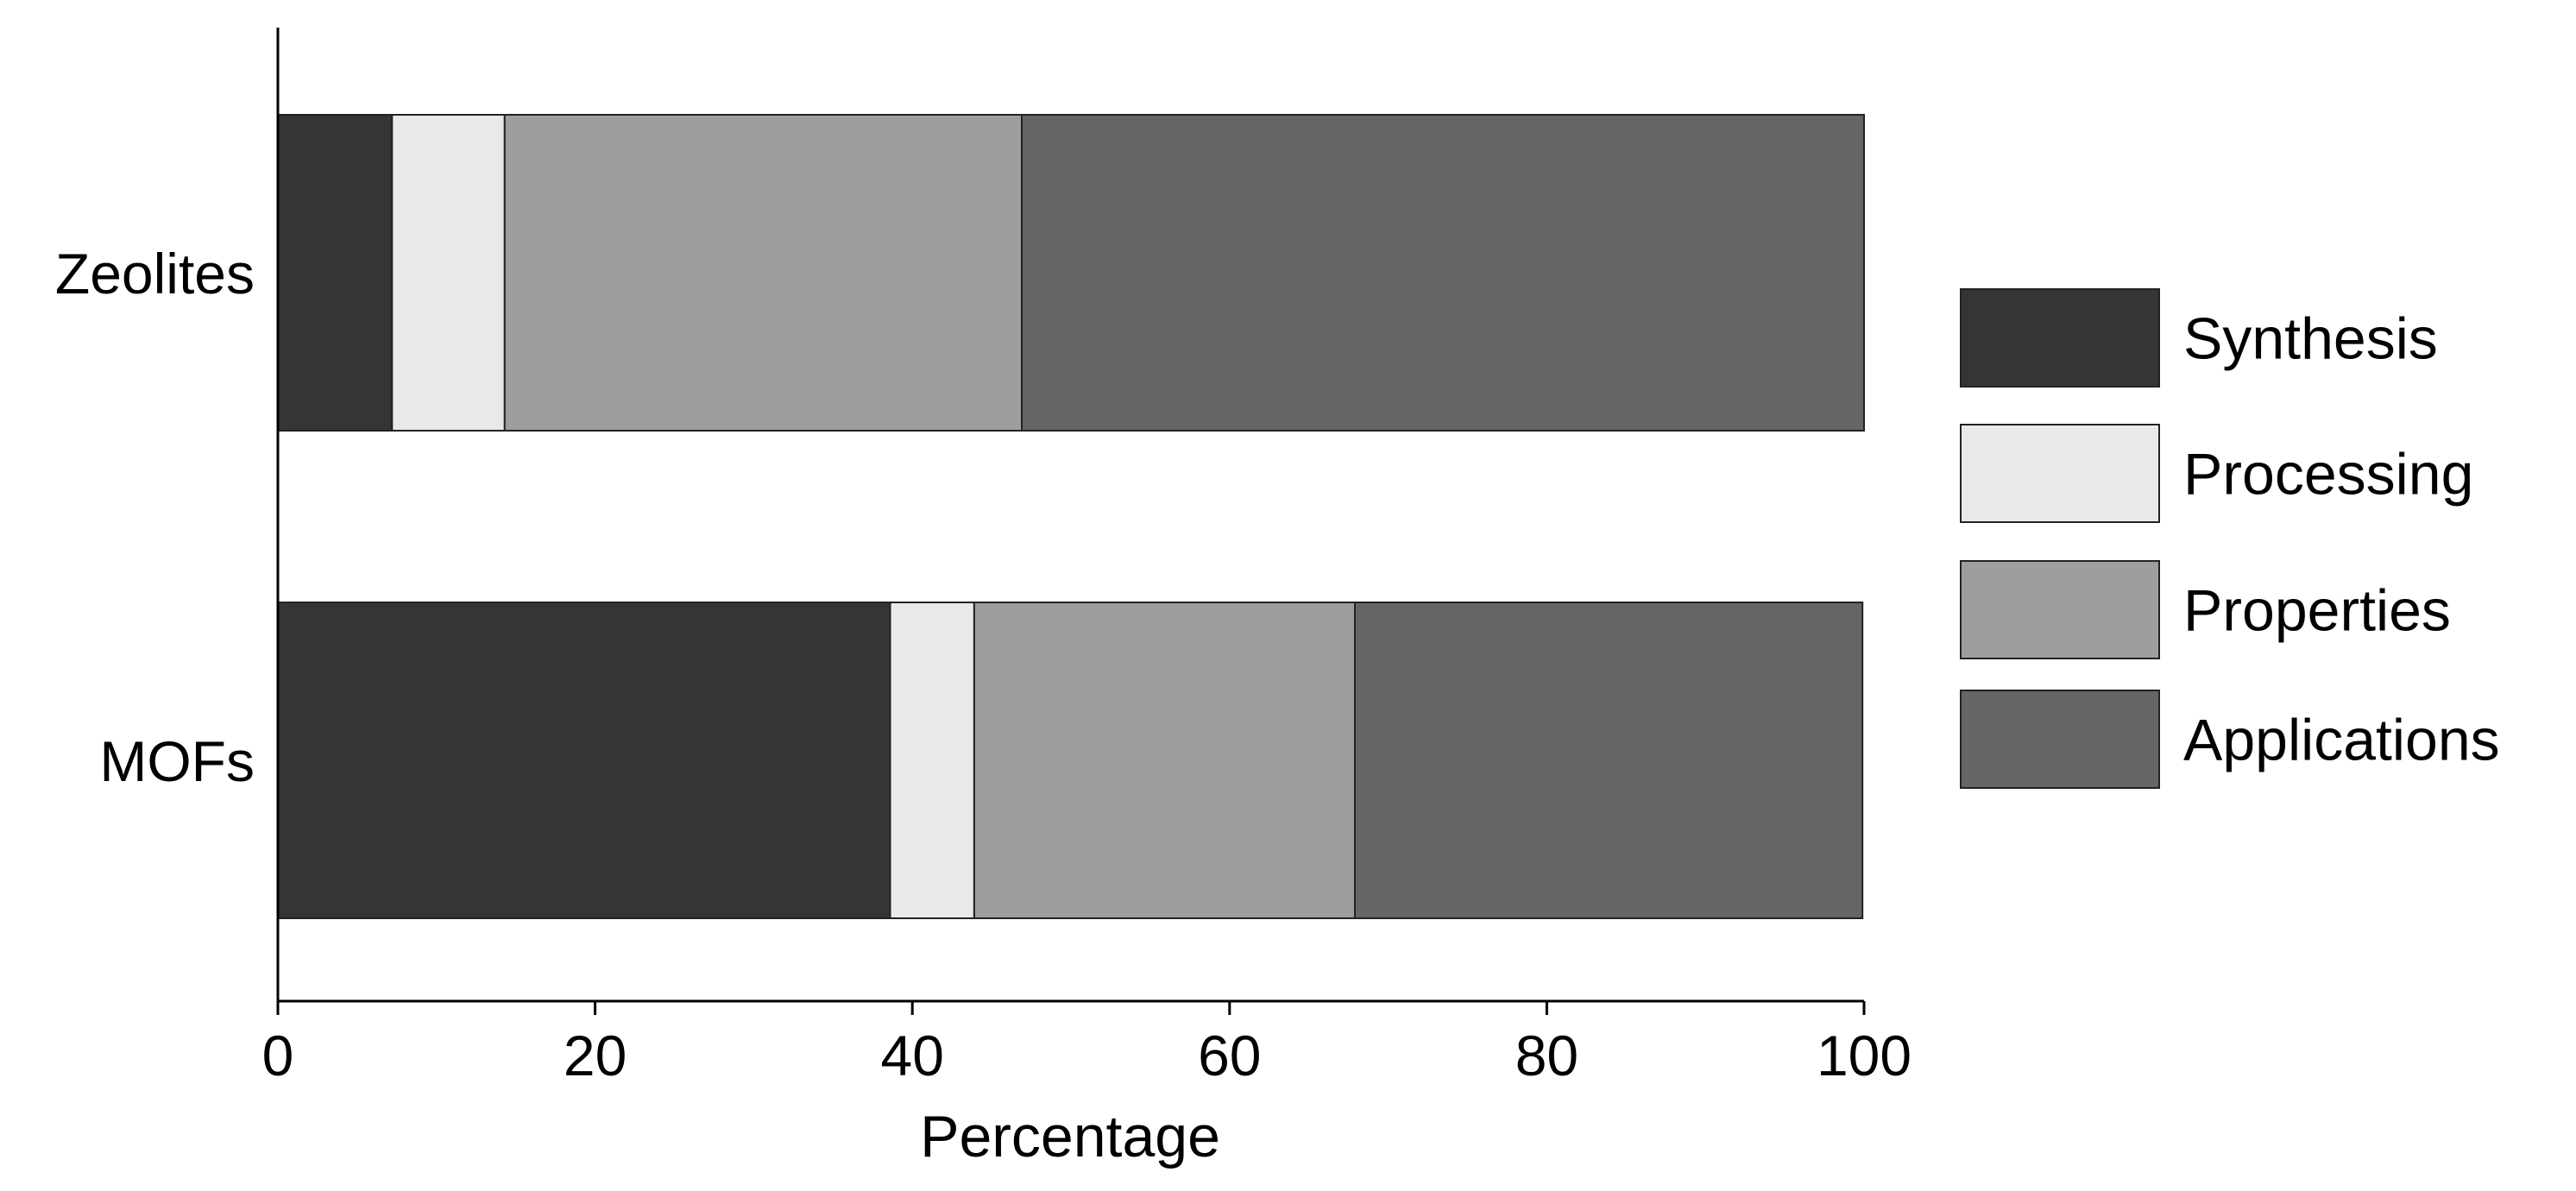 The image size is (2576, 1191). What do you see at coordinates (177, 761) in the screenshot?
I see `category-label-mofs: MOFs` at bounding box center [177, 761].